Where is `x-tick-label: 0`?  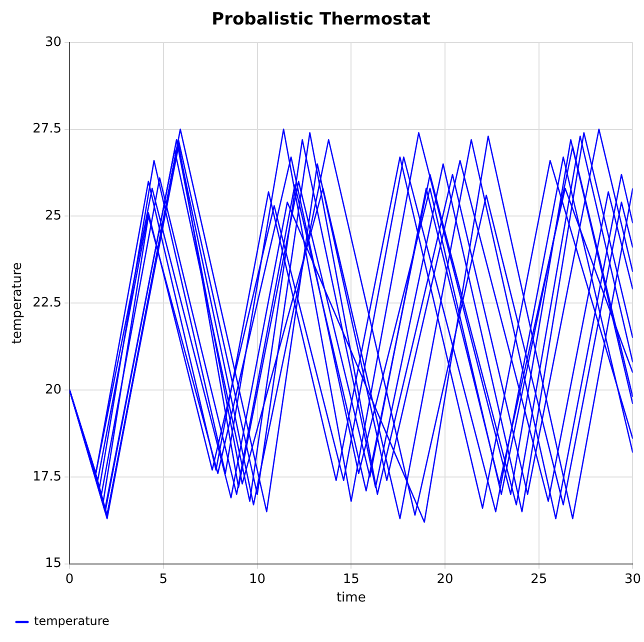
x-tick-label: 0 is located at coordinates (69, 579).